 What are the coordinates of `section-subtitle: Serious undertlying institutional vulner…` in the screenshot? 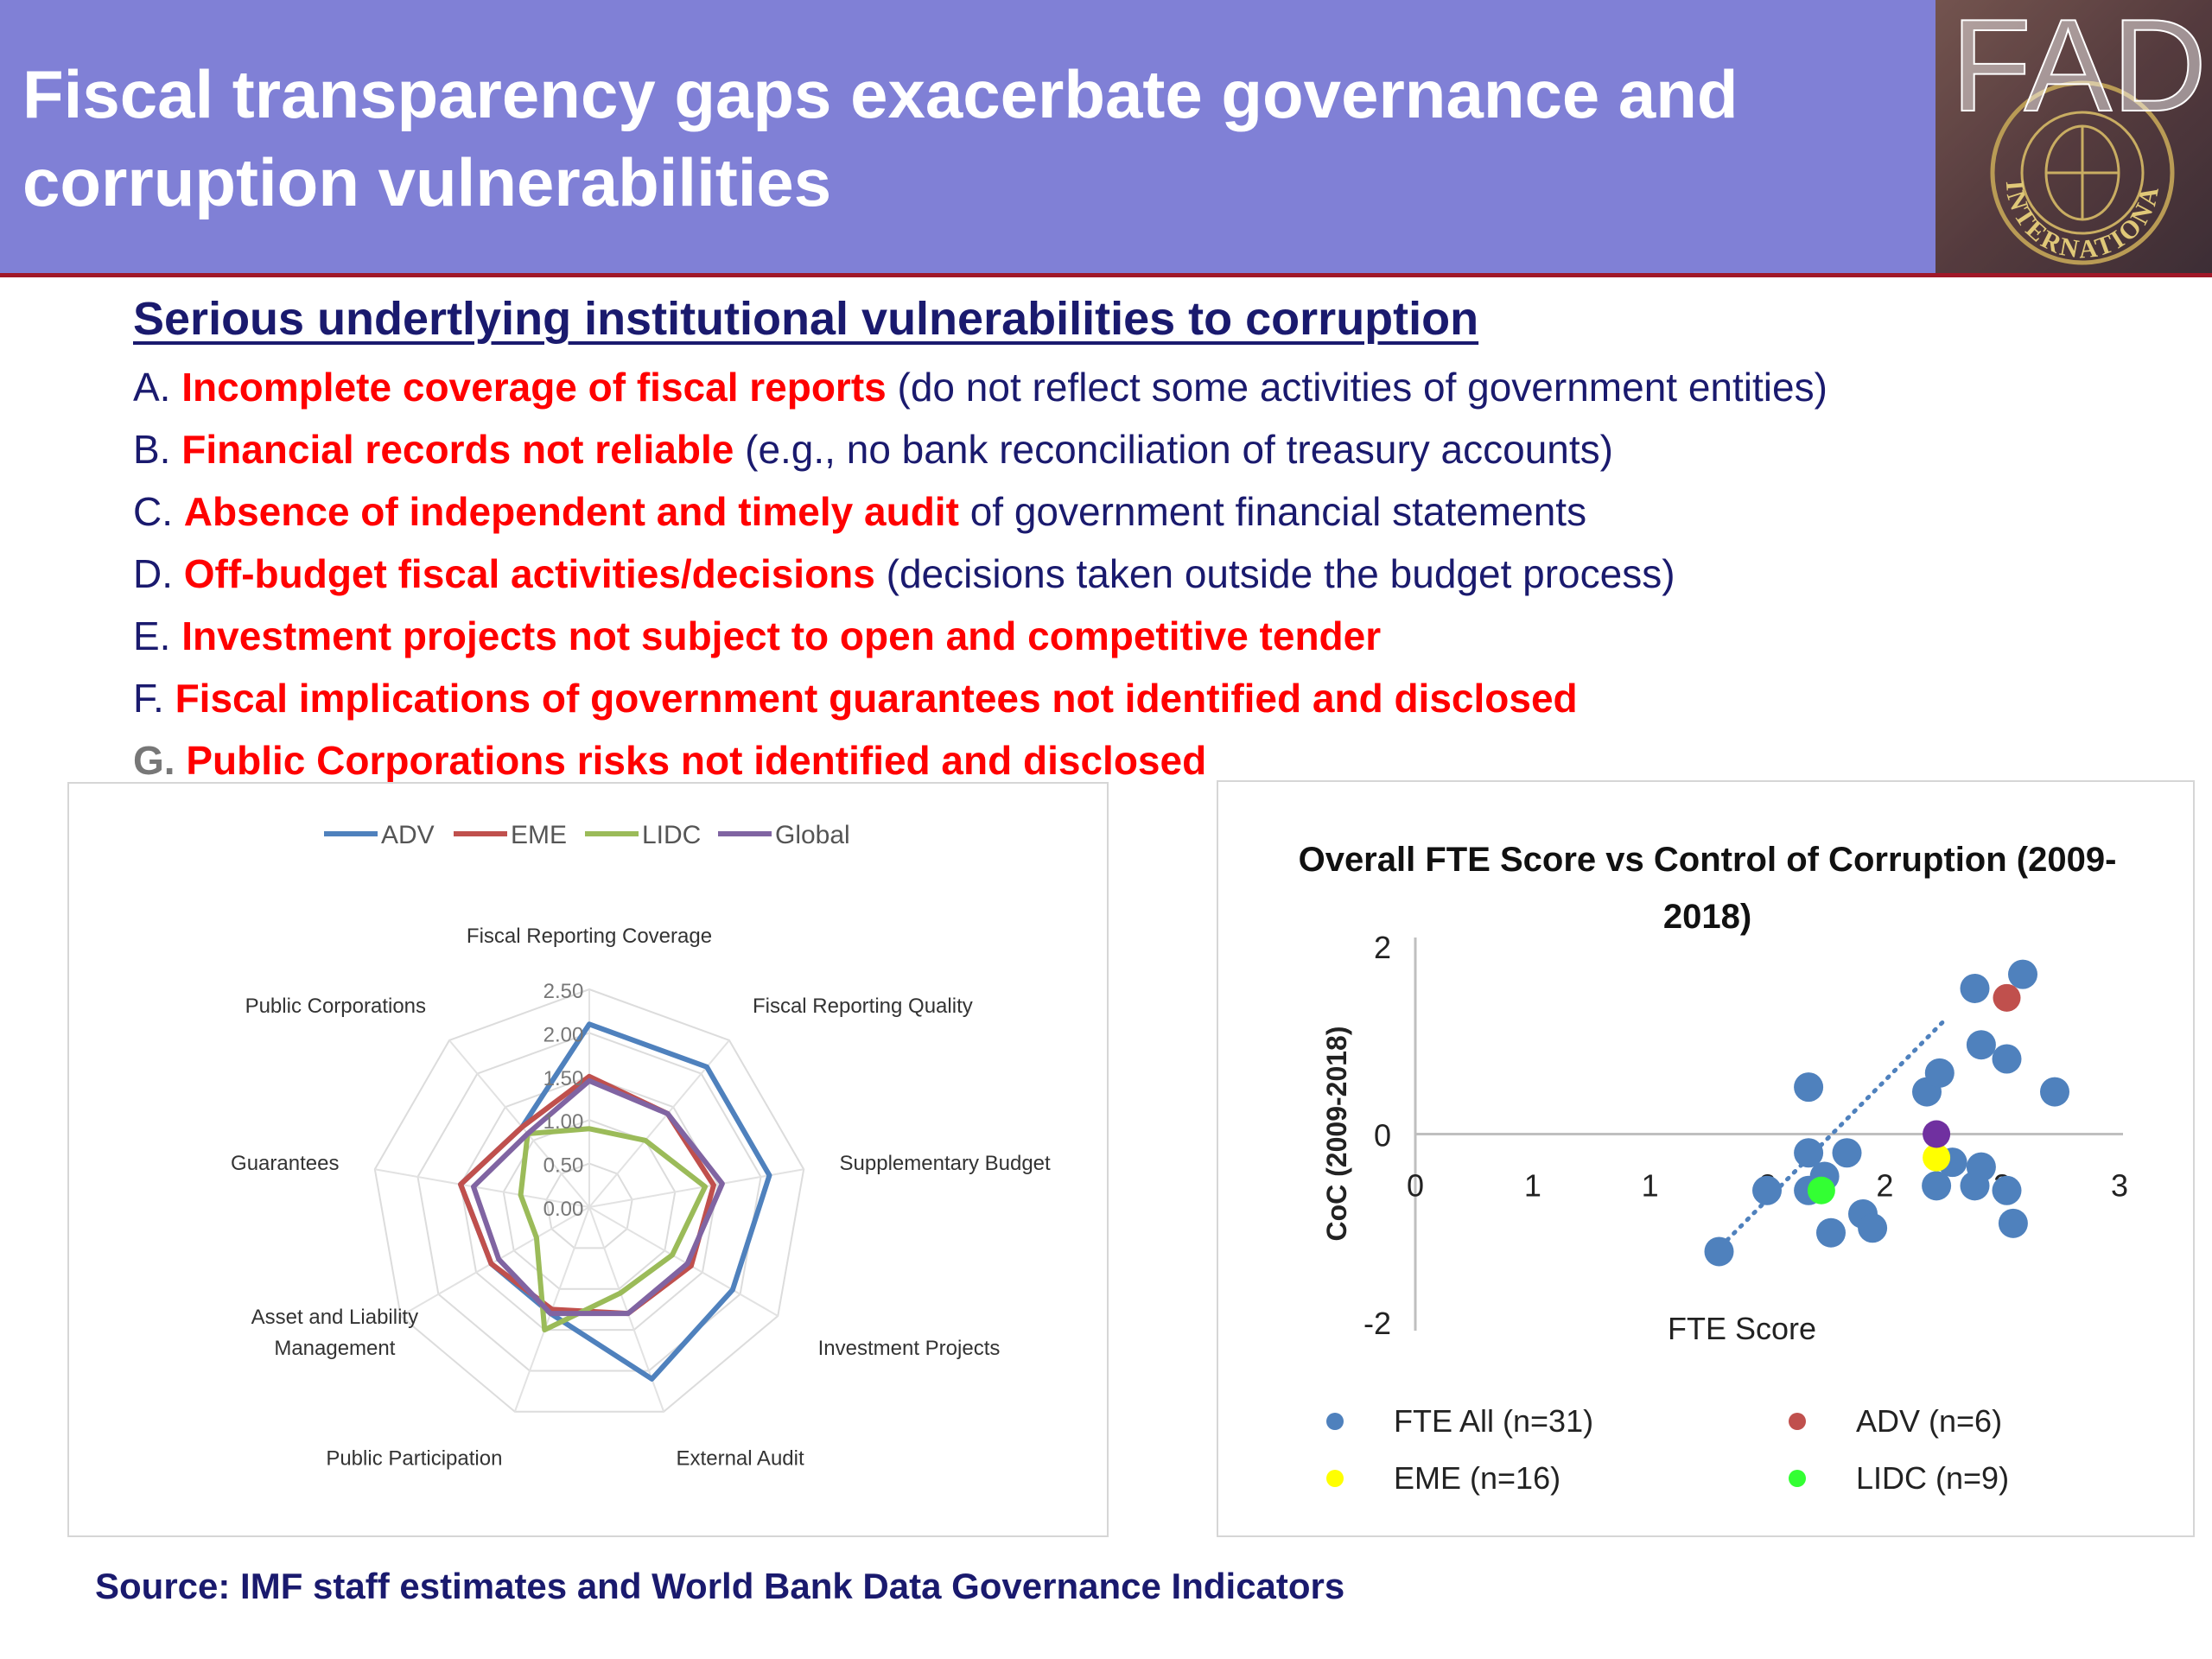 It's located at (806, 319).